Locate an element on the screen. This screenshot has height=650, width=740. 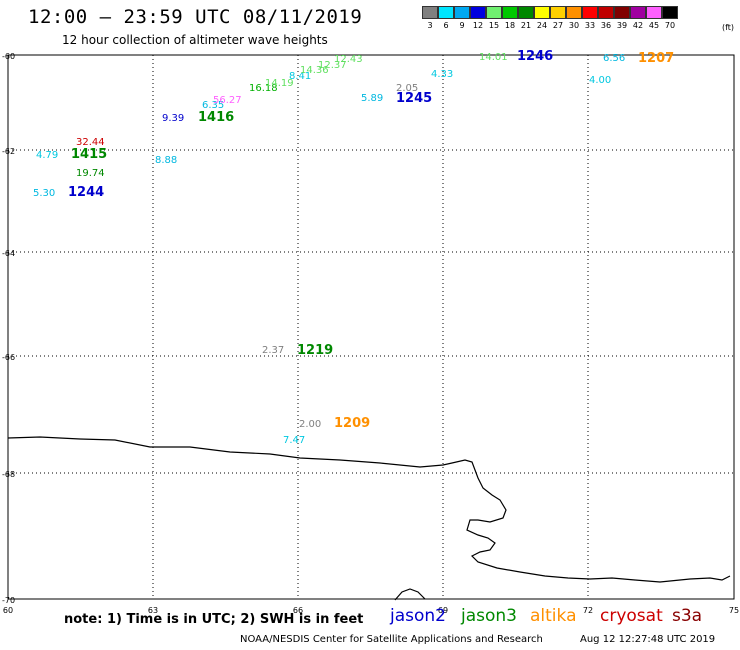
legend-jason3: jason3 is located at coordinates (489, 616).